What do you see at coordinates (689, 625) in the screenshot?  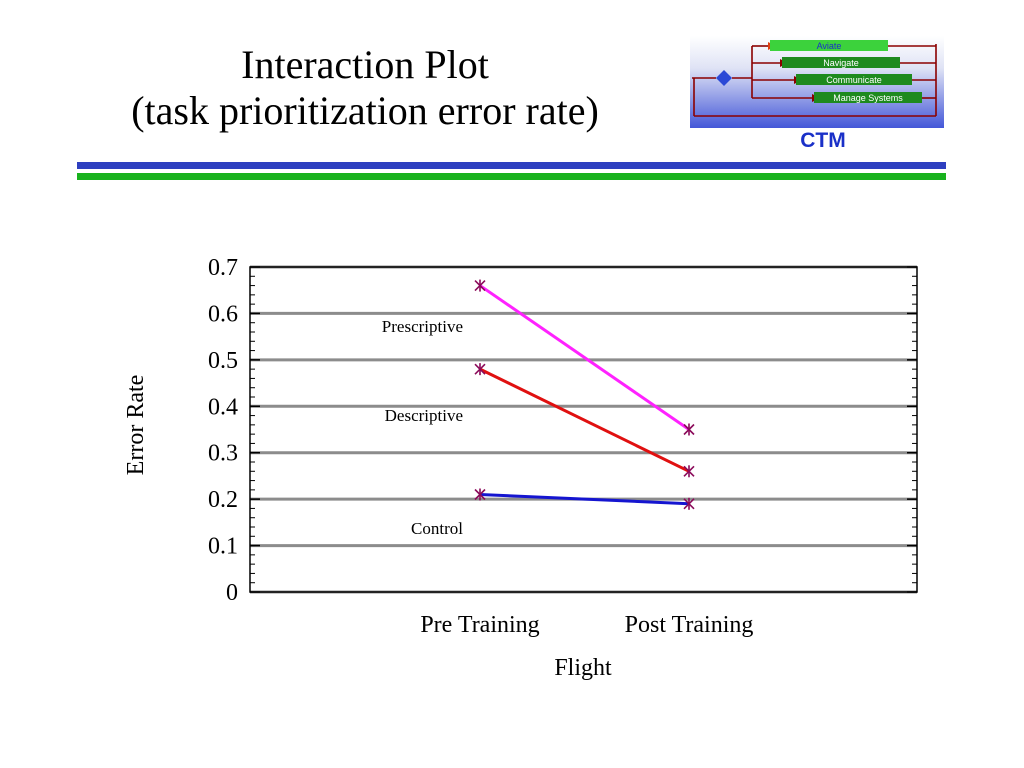 I see `x-tick-label: Post Training` at bounding box center [689, 625].